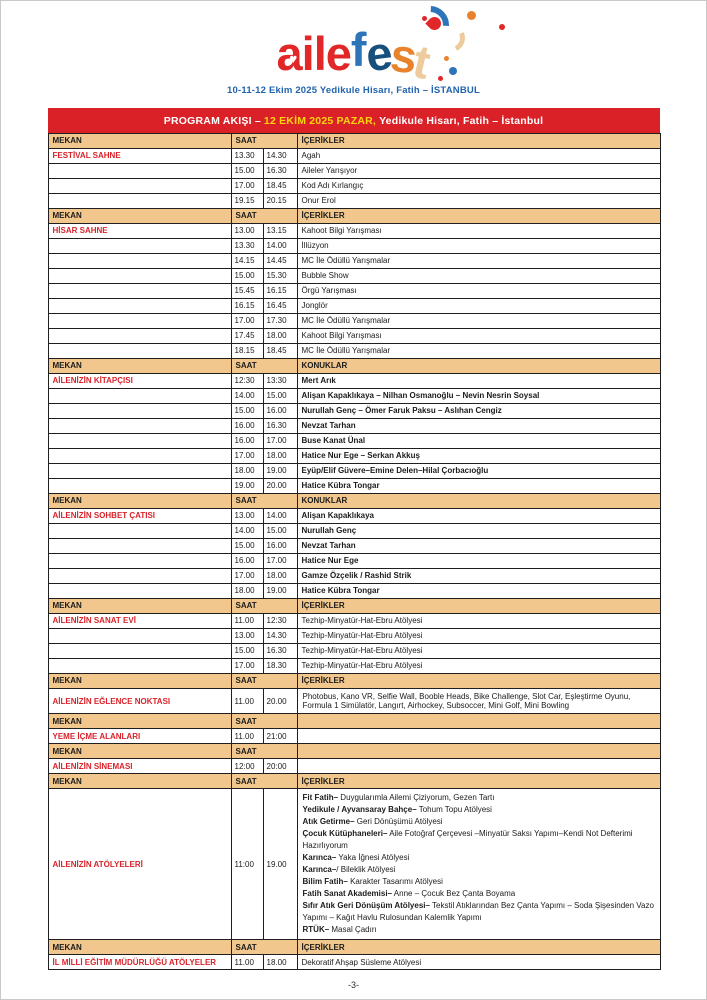 Image resolution: width=707 pixels, height=1000 pixels. Describe the element at coordinates (280, 516) in the screenshot. I see `end-time-cell: 14.00` at that location.